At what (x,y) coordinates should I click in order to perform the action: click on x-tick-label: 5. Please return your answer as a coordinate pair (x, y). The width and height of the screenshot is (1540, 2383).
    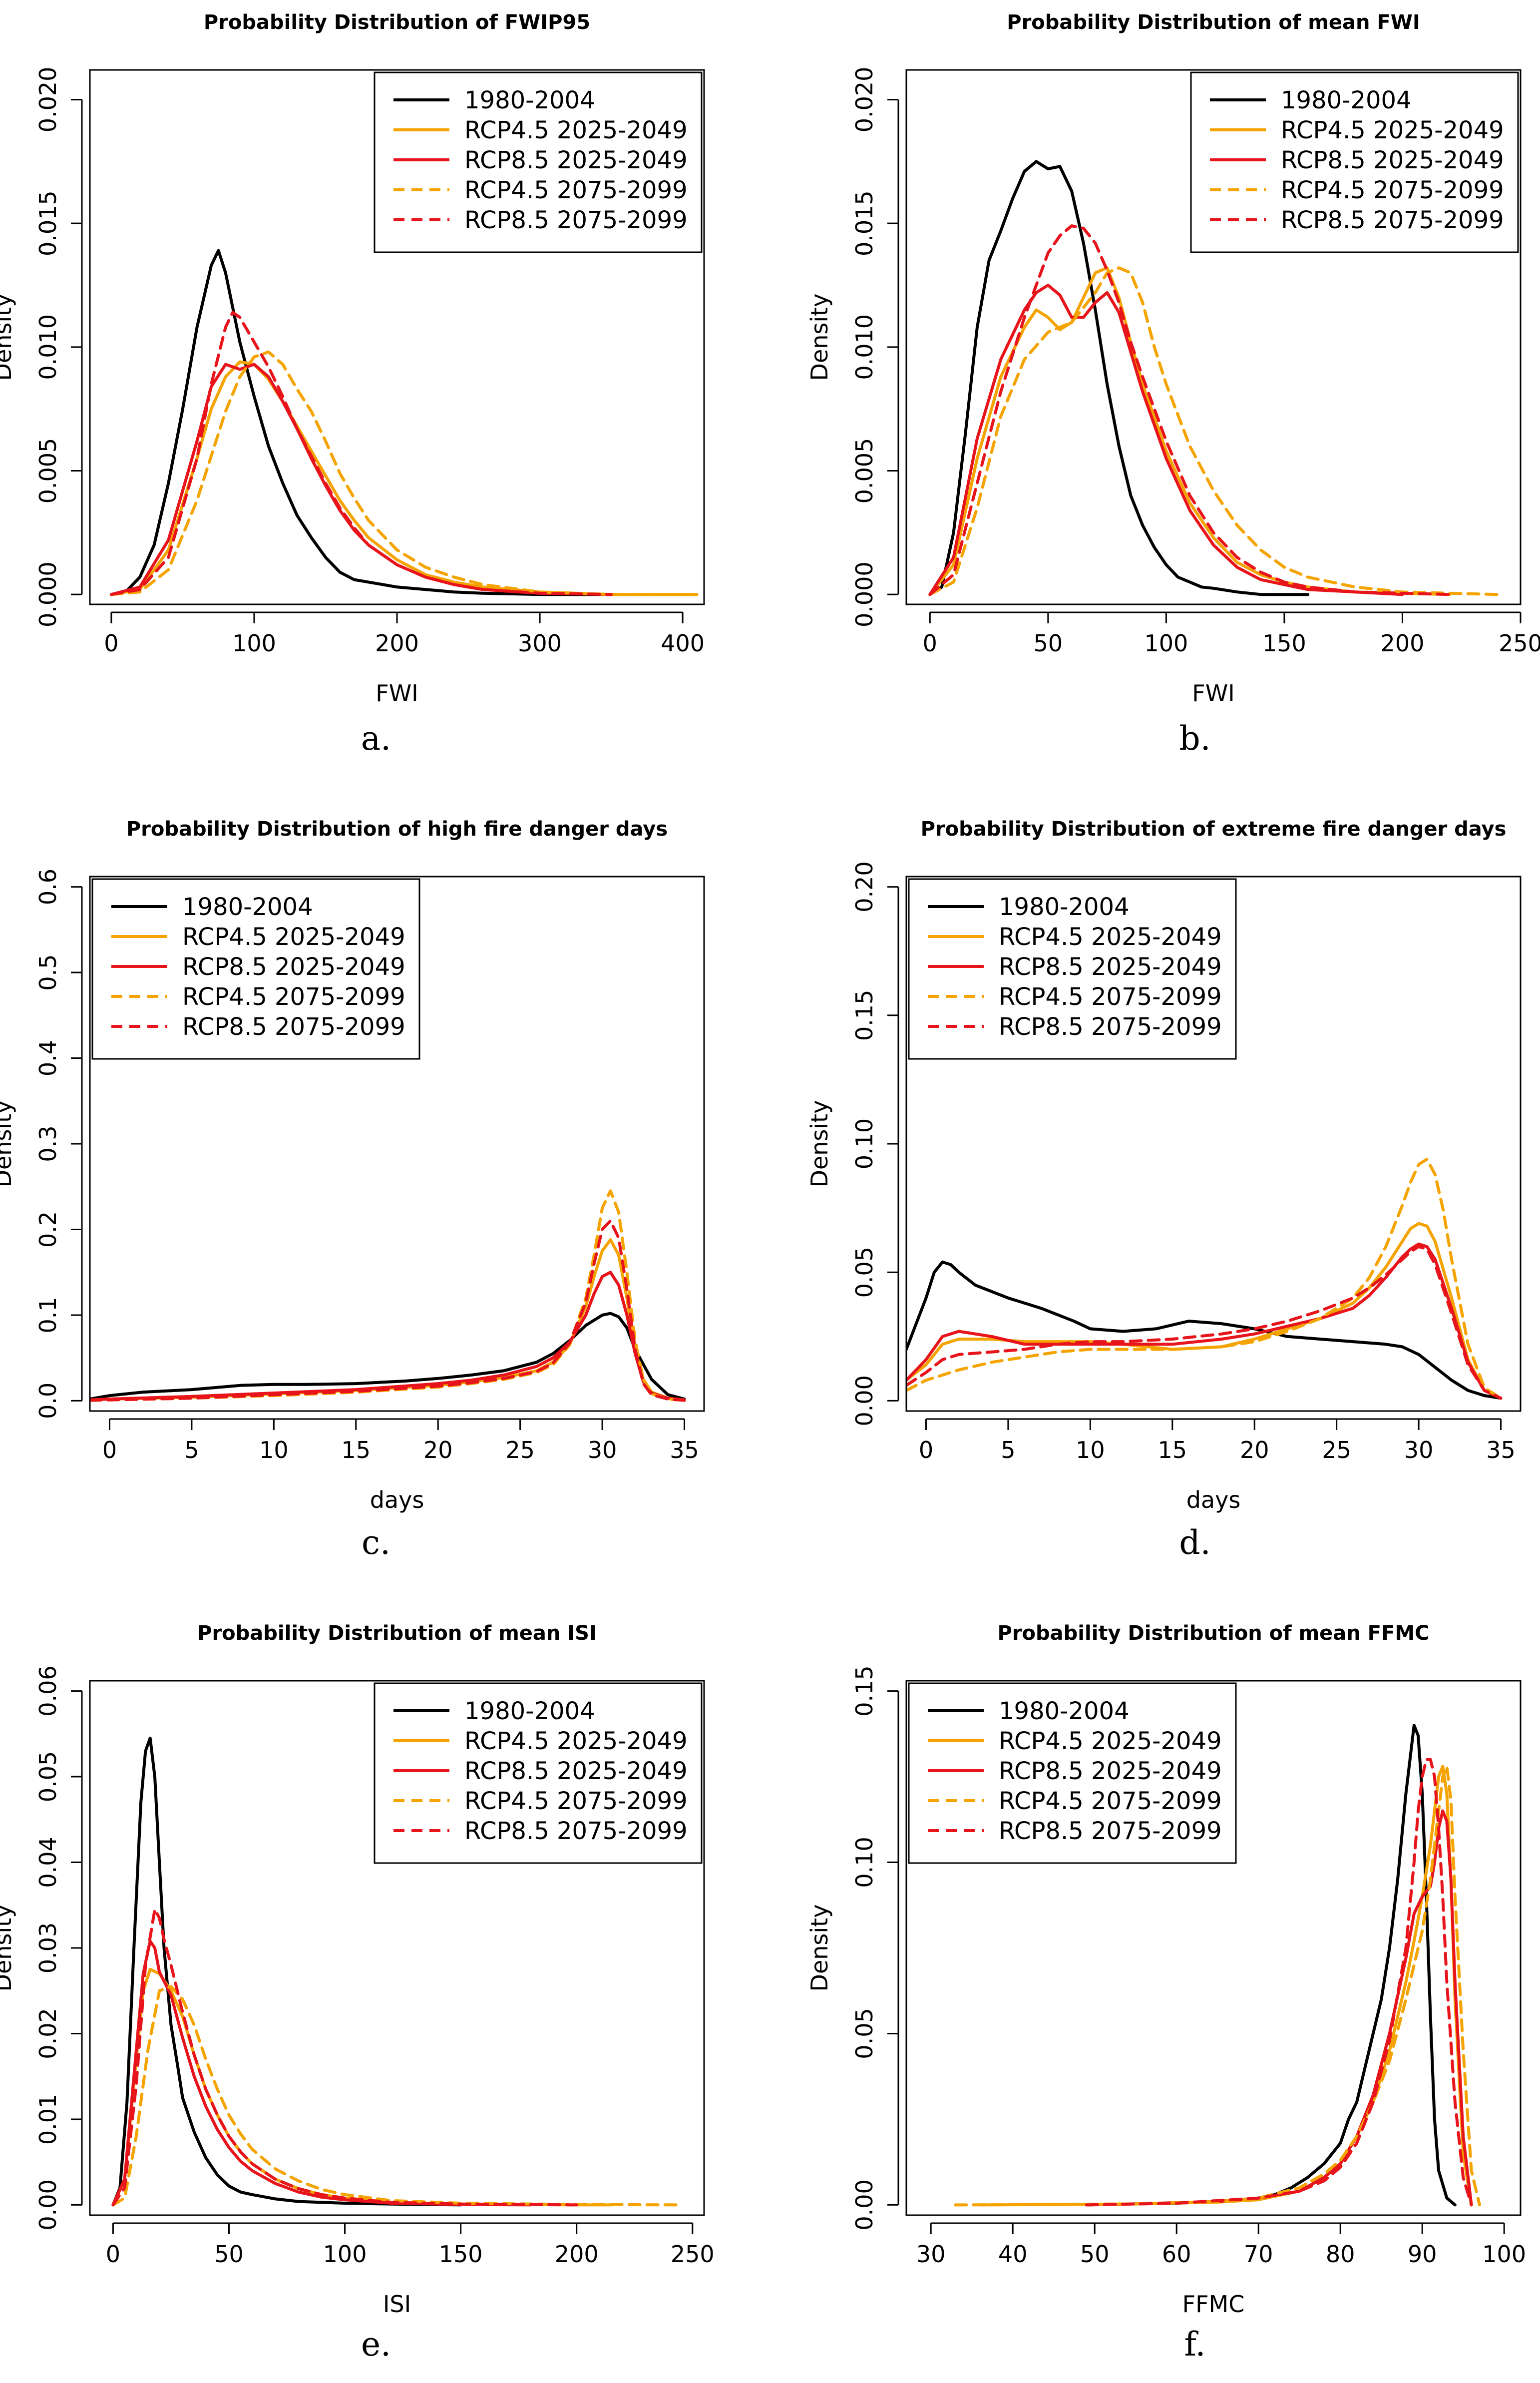
    Looking at the image, I should click on (1008, 1450).